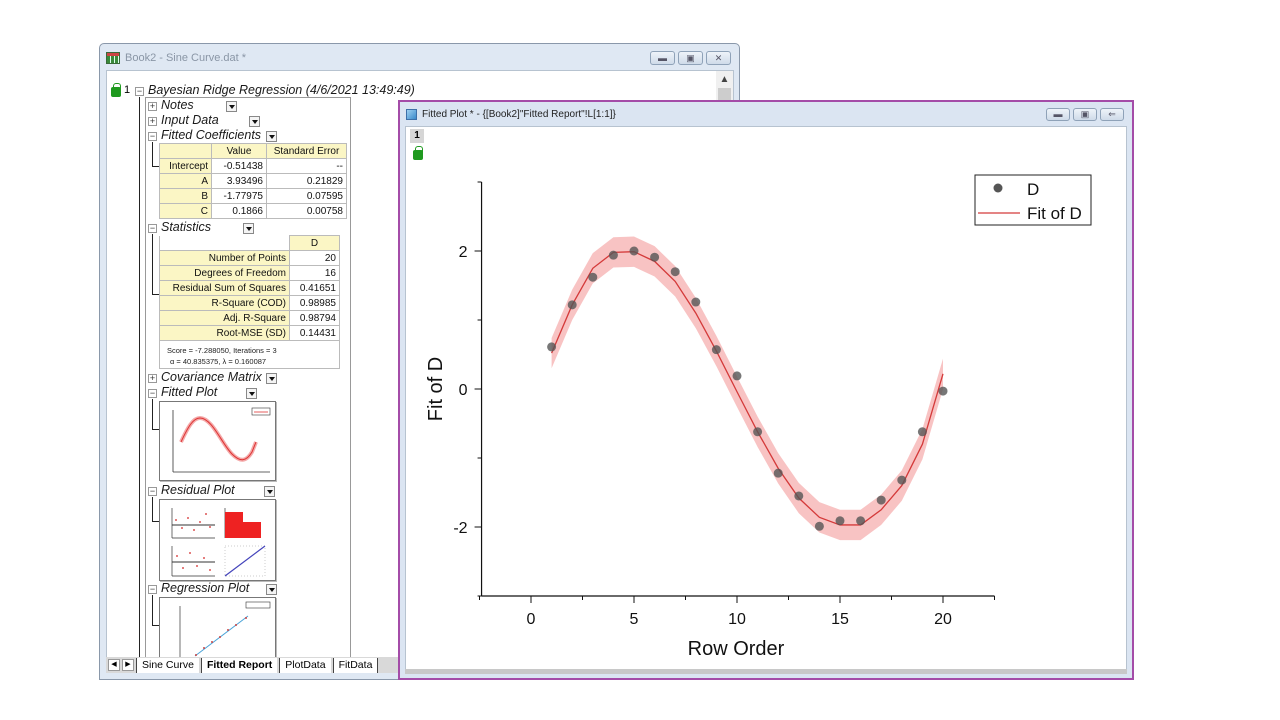 Image resolution: width=1280 pixels, height=720 pixels. Describe the element at coordinates (186, 58) in the screenshot. I see `workbook-title: Book2 - Sine Curve.dat *` at that location.